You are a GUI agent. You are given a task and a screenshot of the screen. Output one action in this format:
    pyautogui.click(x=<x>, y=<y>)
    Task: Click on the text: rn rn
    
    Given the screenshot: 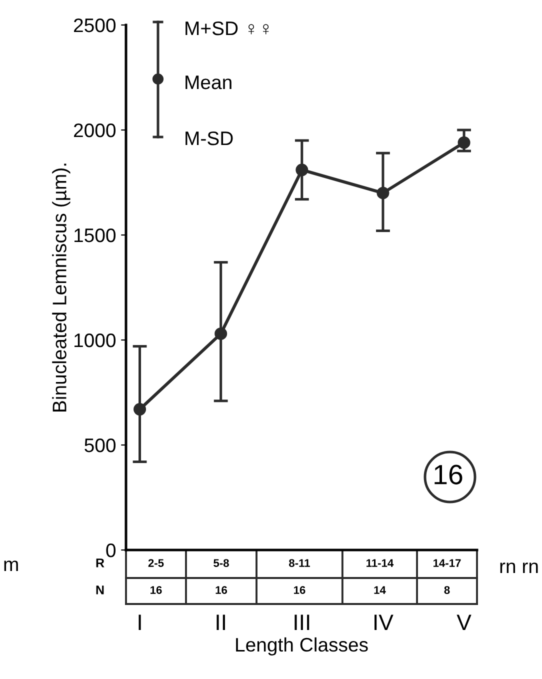 What is the action you would take?
    pyautogui.click(x=519, y=568)
    